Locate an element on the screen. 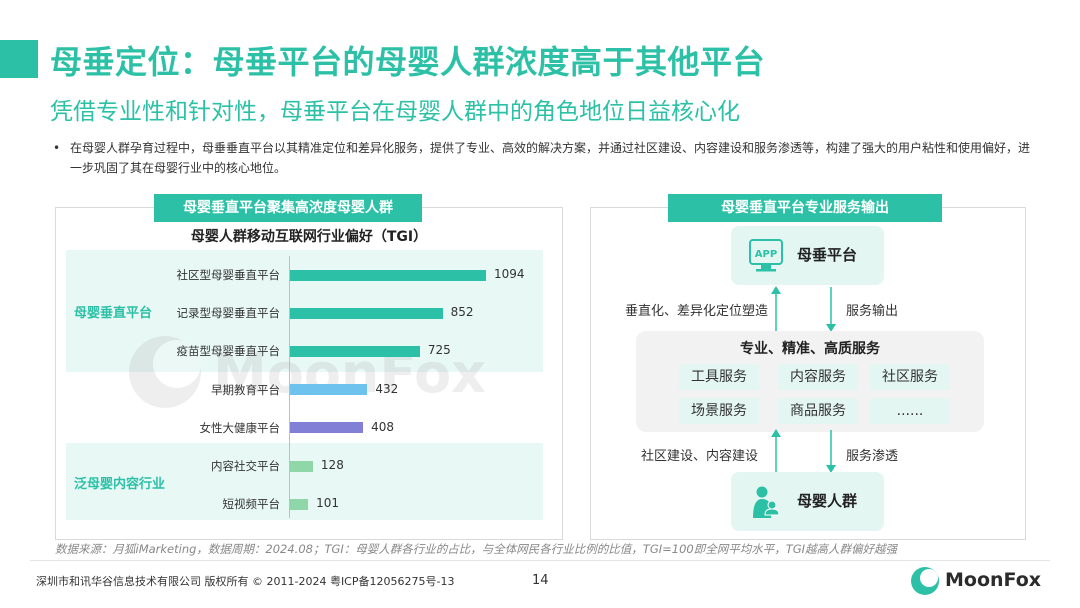 The image size is (1080, 608). category-label: 短视频平台 is located at coordinates (251, 504).